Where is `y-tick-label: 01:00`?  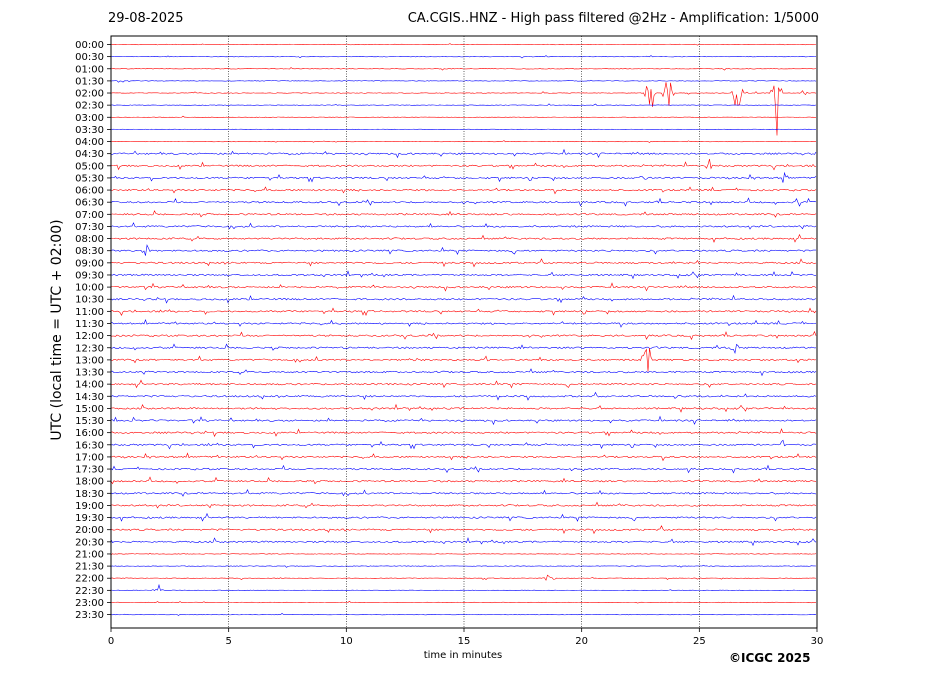 y-tick-label: 01:00 is located at coordinates (89, 69).